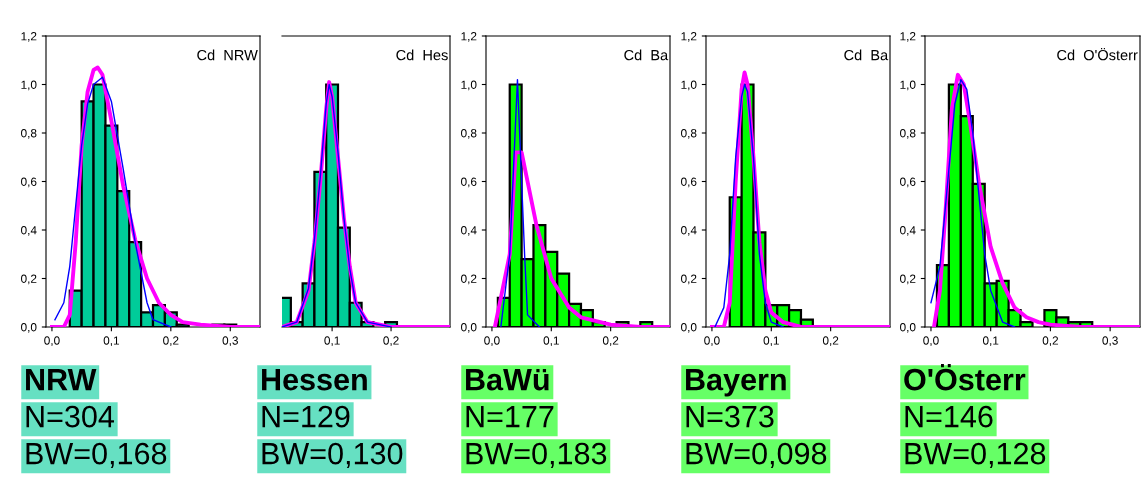  Describe the element at coordinates (61, 380) in the screenshot. I see `text: NRW` at that location.